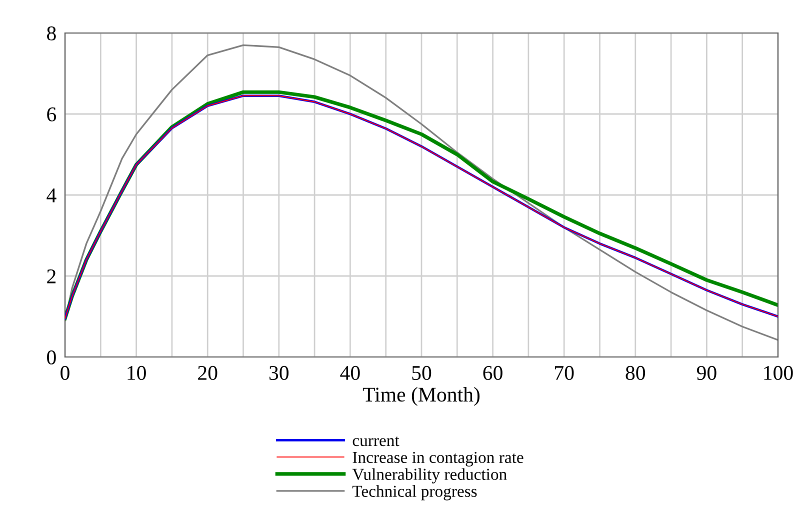  I want to click on legend-label: Technical progress, so click(414, 492).